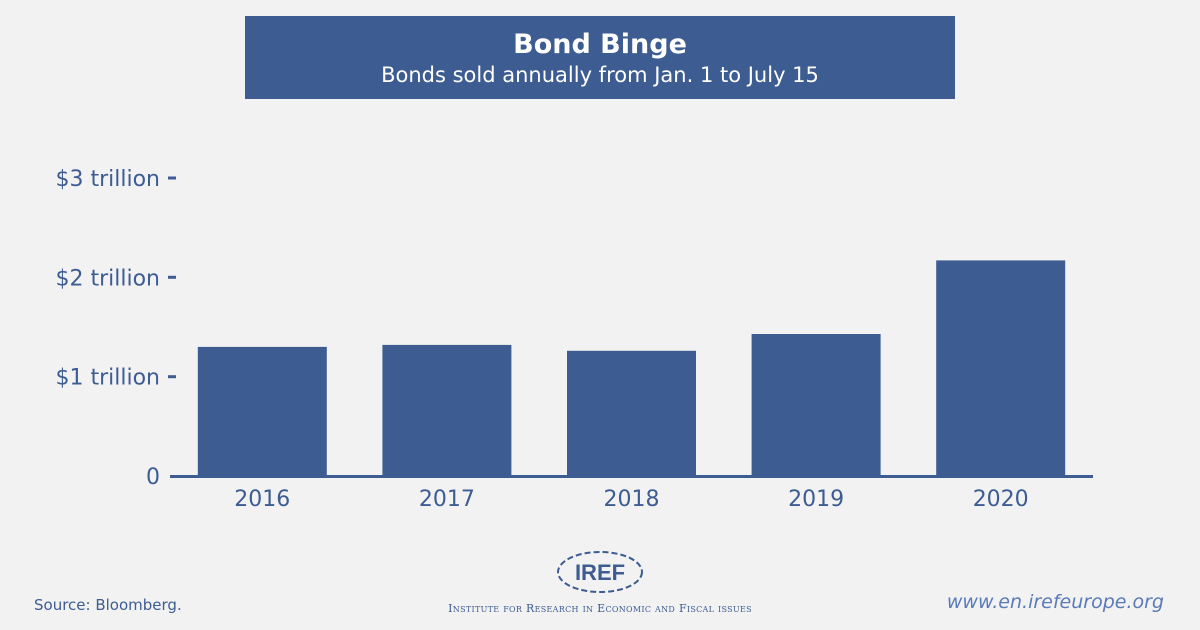 The width and height of the screenshot is (1200, 630). I want to click on iref-logo: IREF, so click(600, 572).